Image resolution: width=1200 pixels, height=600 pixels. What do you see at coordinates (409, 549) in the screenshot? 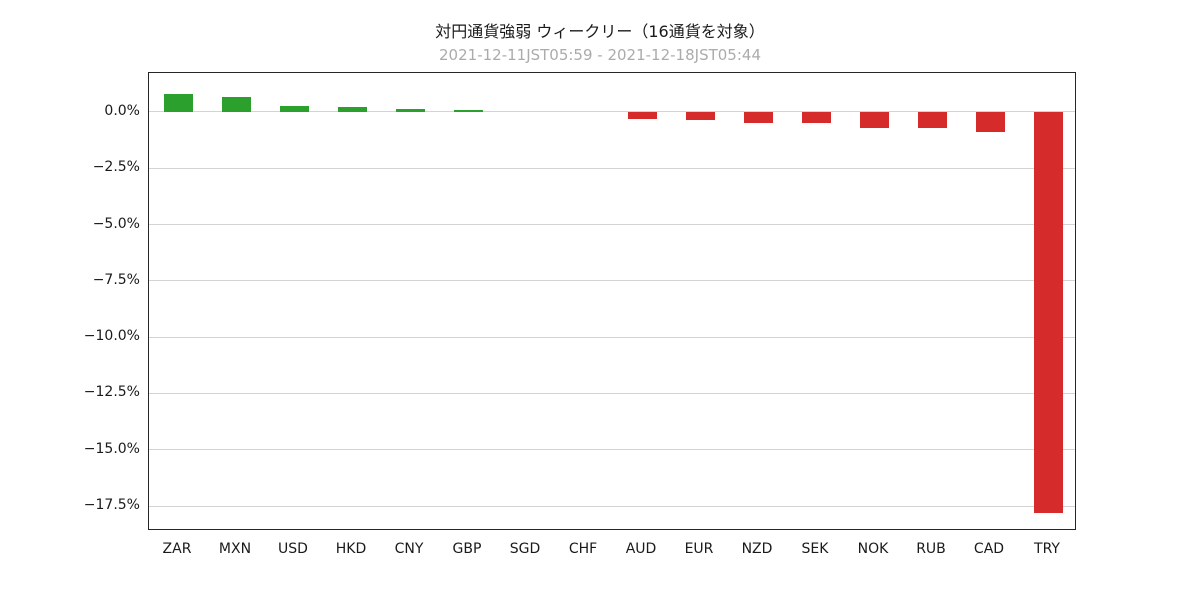
I see `x-tick-label: CNY` at bounding box center [409, 549].